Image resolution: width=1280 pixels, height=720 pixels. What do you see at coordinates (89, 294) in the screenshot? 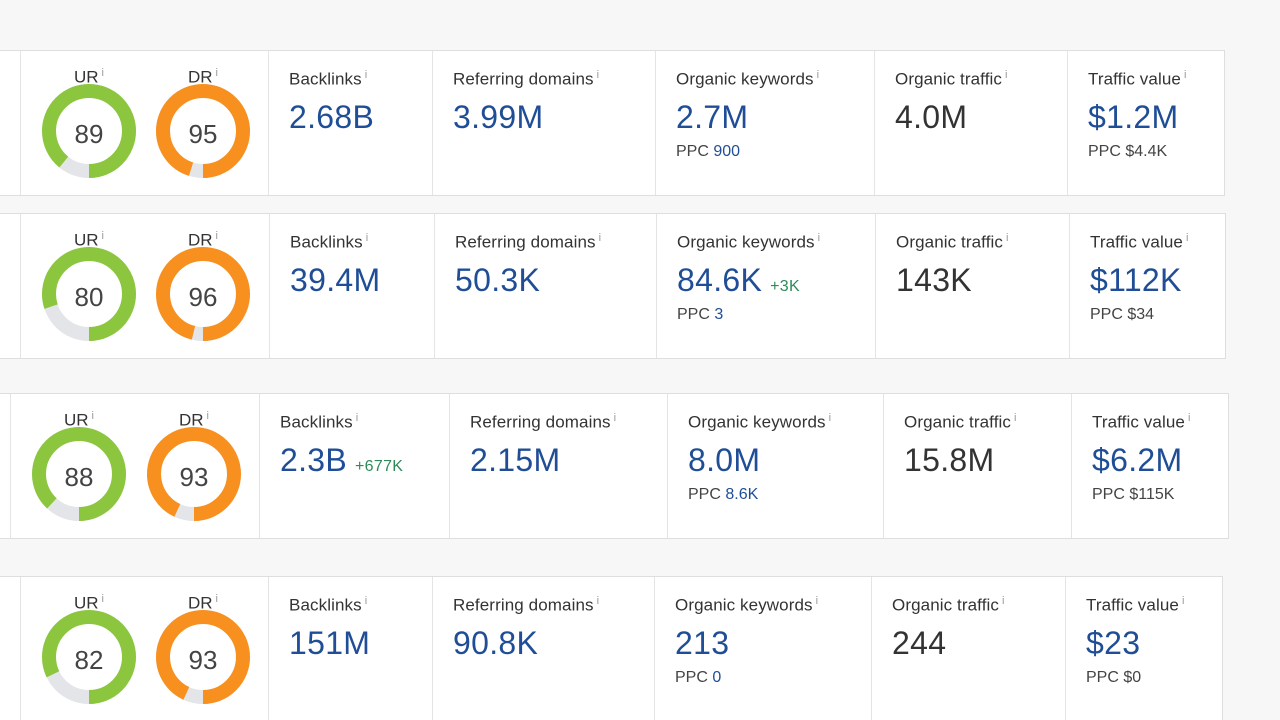
I see `ur-ring-chart` at bounding box center [89, 294].